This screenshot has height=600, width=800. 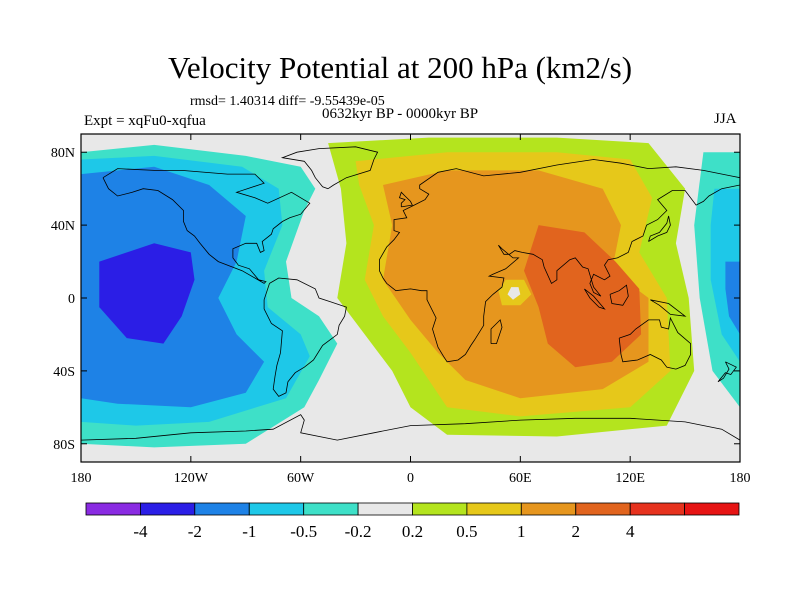 What do you see at coordinates (249, 531) in the screenshot?
I see `colorbar-label: -1` at bounding box center [249, 531].